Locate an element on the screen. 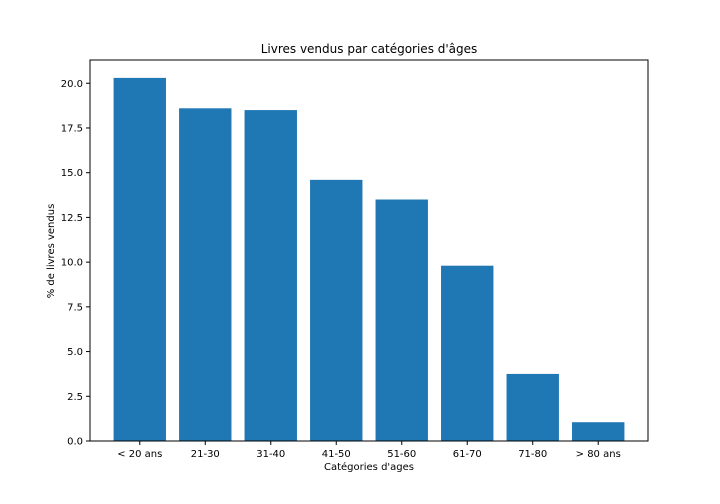 The width and height of the screenshot is (720, 504). x-tick-label: > 80 ans is located at coordinates (598, 454).